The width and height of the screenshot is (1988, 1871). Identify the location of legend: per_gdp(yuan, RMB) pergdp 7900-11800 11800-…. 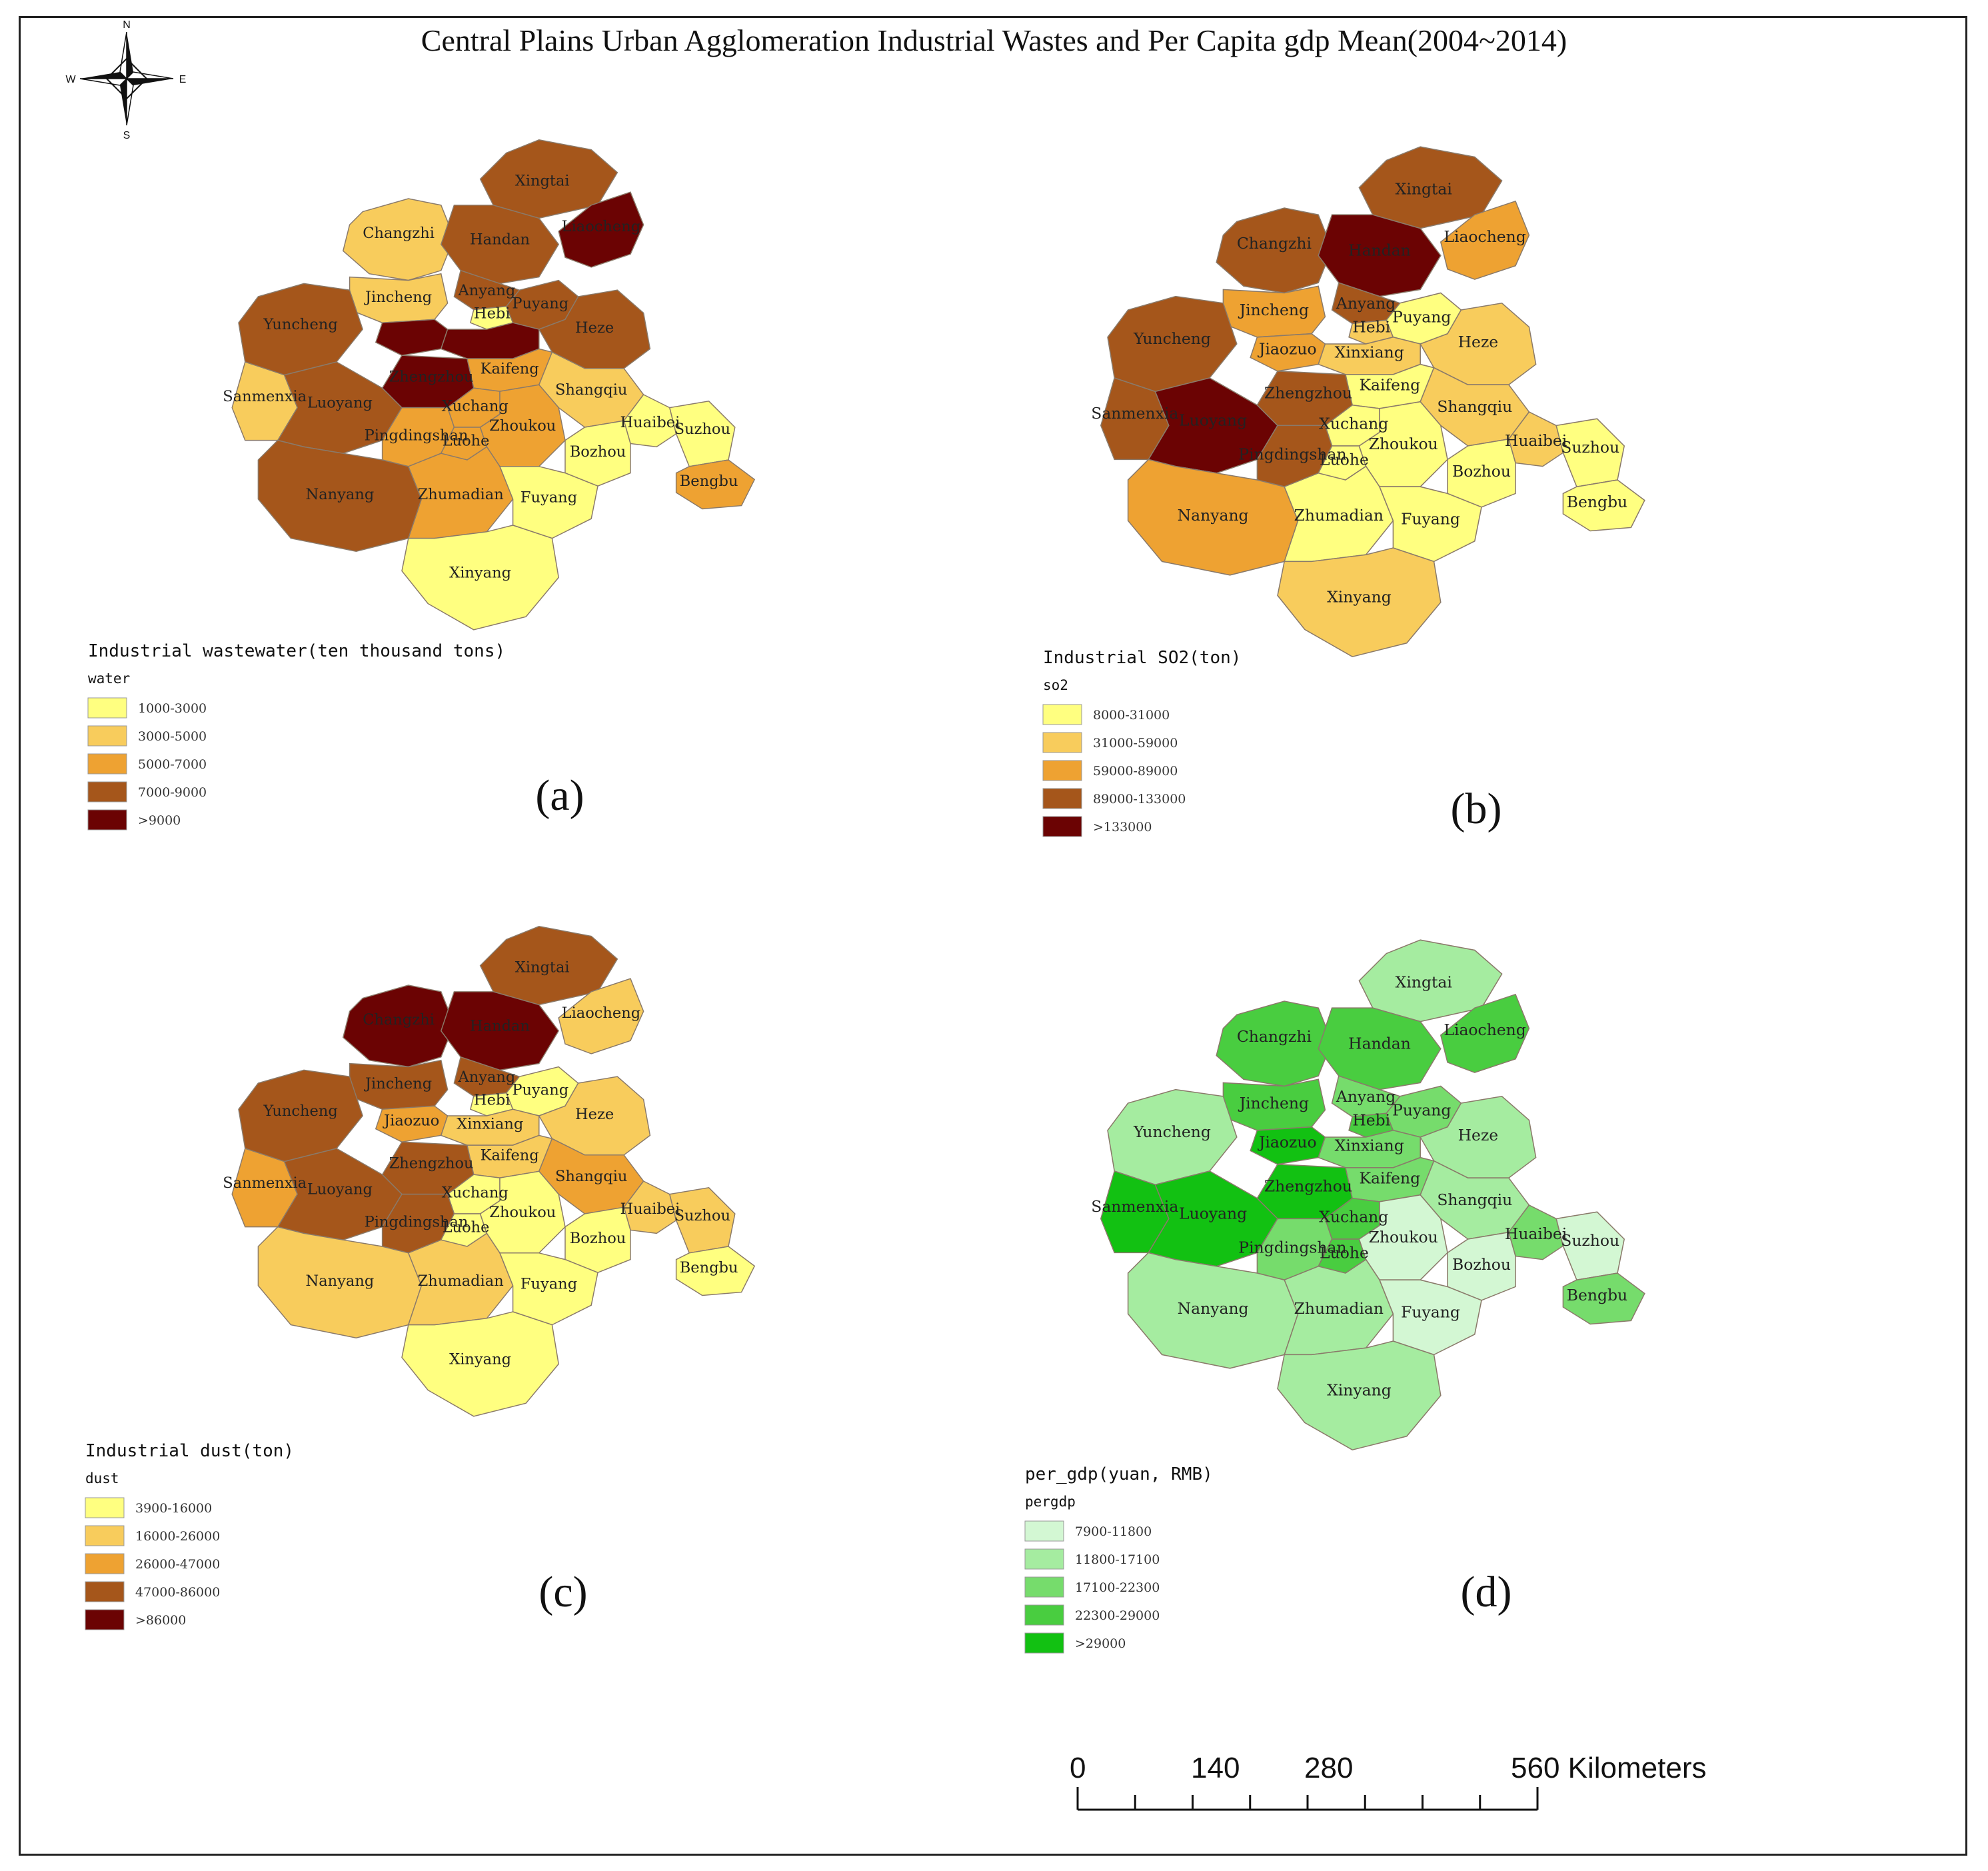
(1118, 1559).